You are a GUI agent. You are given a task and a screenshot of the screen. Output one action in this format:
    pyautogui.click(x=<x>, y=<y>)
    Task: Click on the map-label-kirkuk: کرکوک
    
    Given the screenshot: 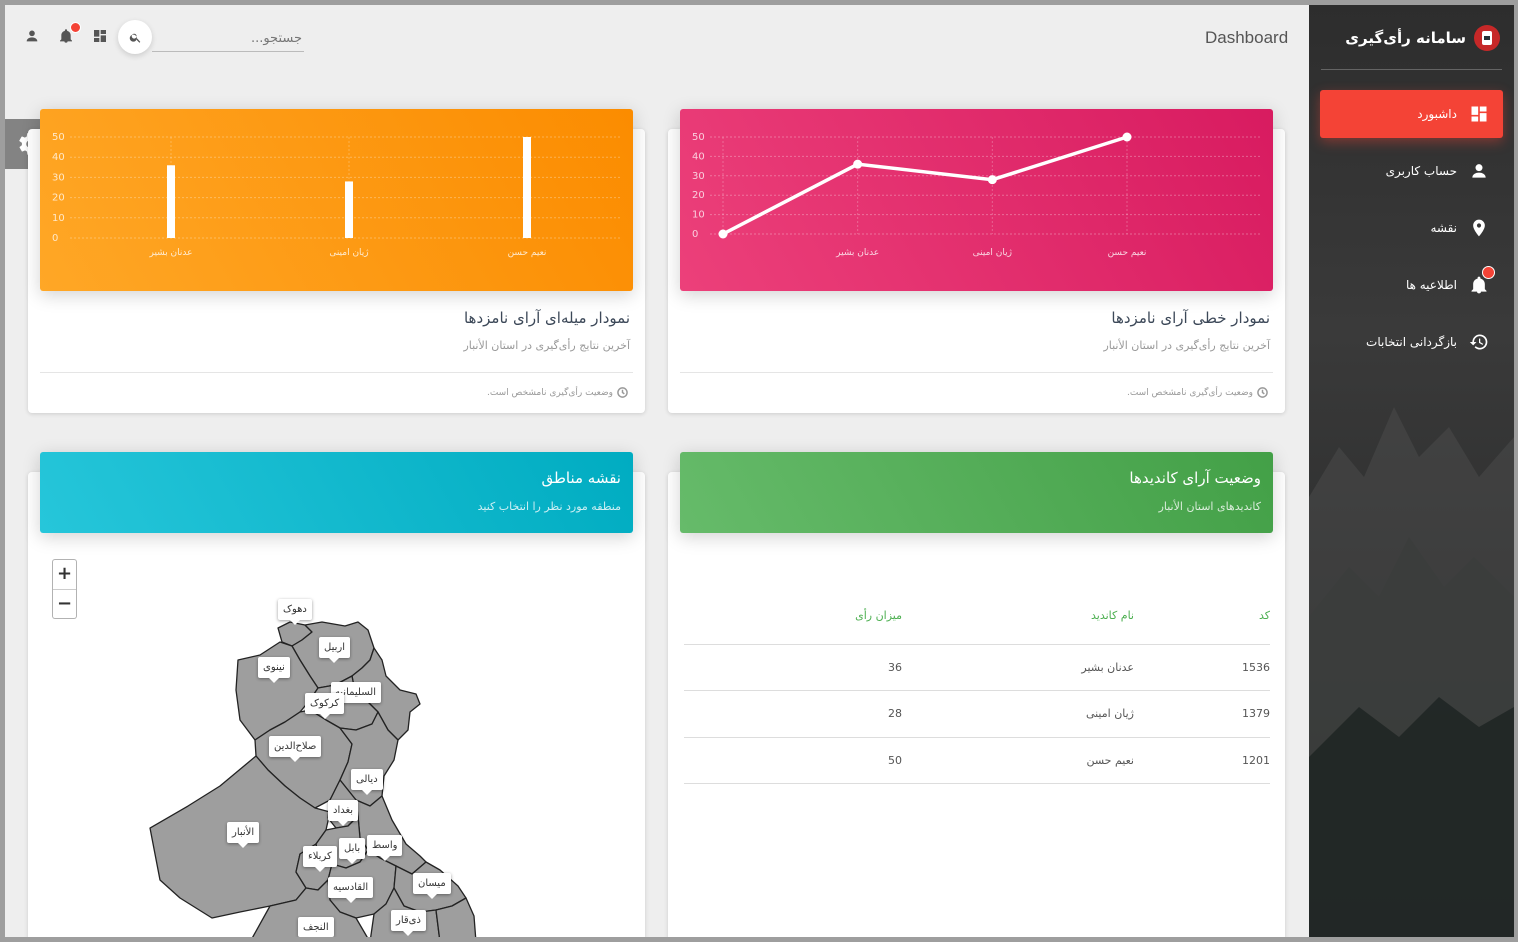 What is the action you would take?
    pyautogui.click(x=325, y=706)
    